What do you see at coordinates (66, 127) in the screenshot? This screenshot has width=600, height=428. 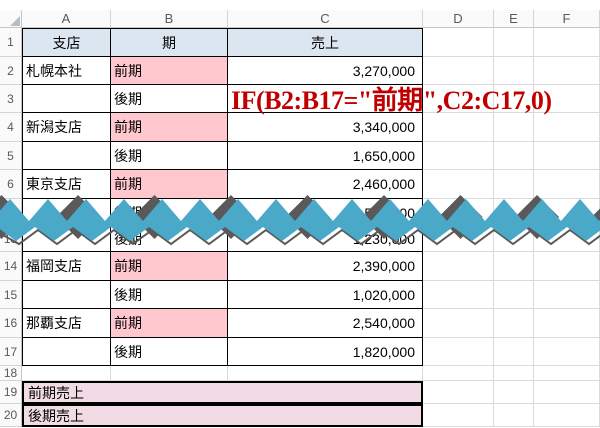 I see `cell-A4: 新潟支店` at bounding box center [66, 127].